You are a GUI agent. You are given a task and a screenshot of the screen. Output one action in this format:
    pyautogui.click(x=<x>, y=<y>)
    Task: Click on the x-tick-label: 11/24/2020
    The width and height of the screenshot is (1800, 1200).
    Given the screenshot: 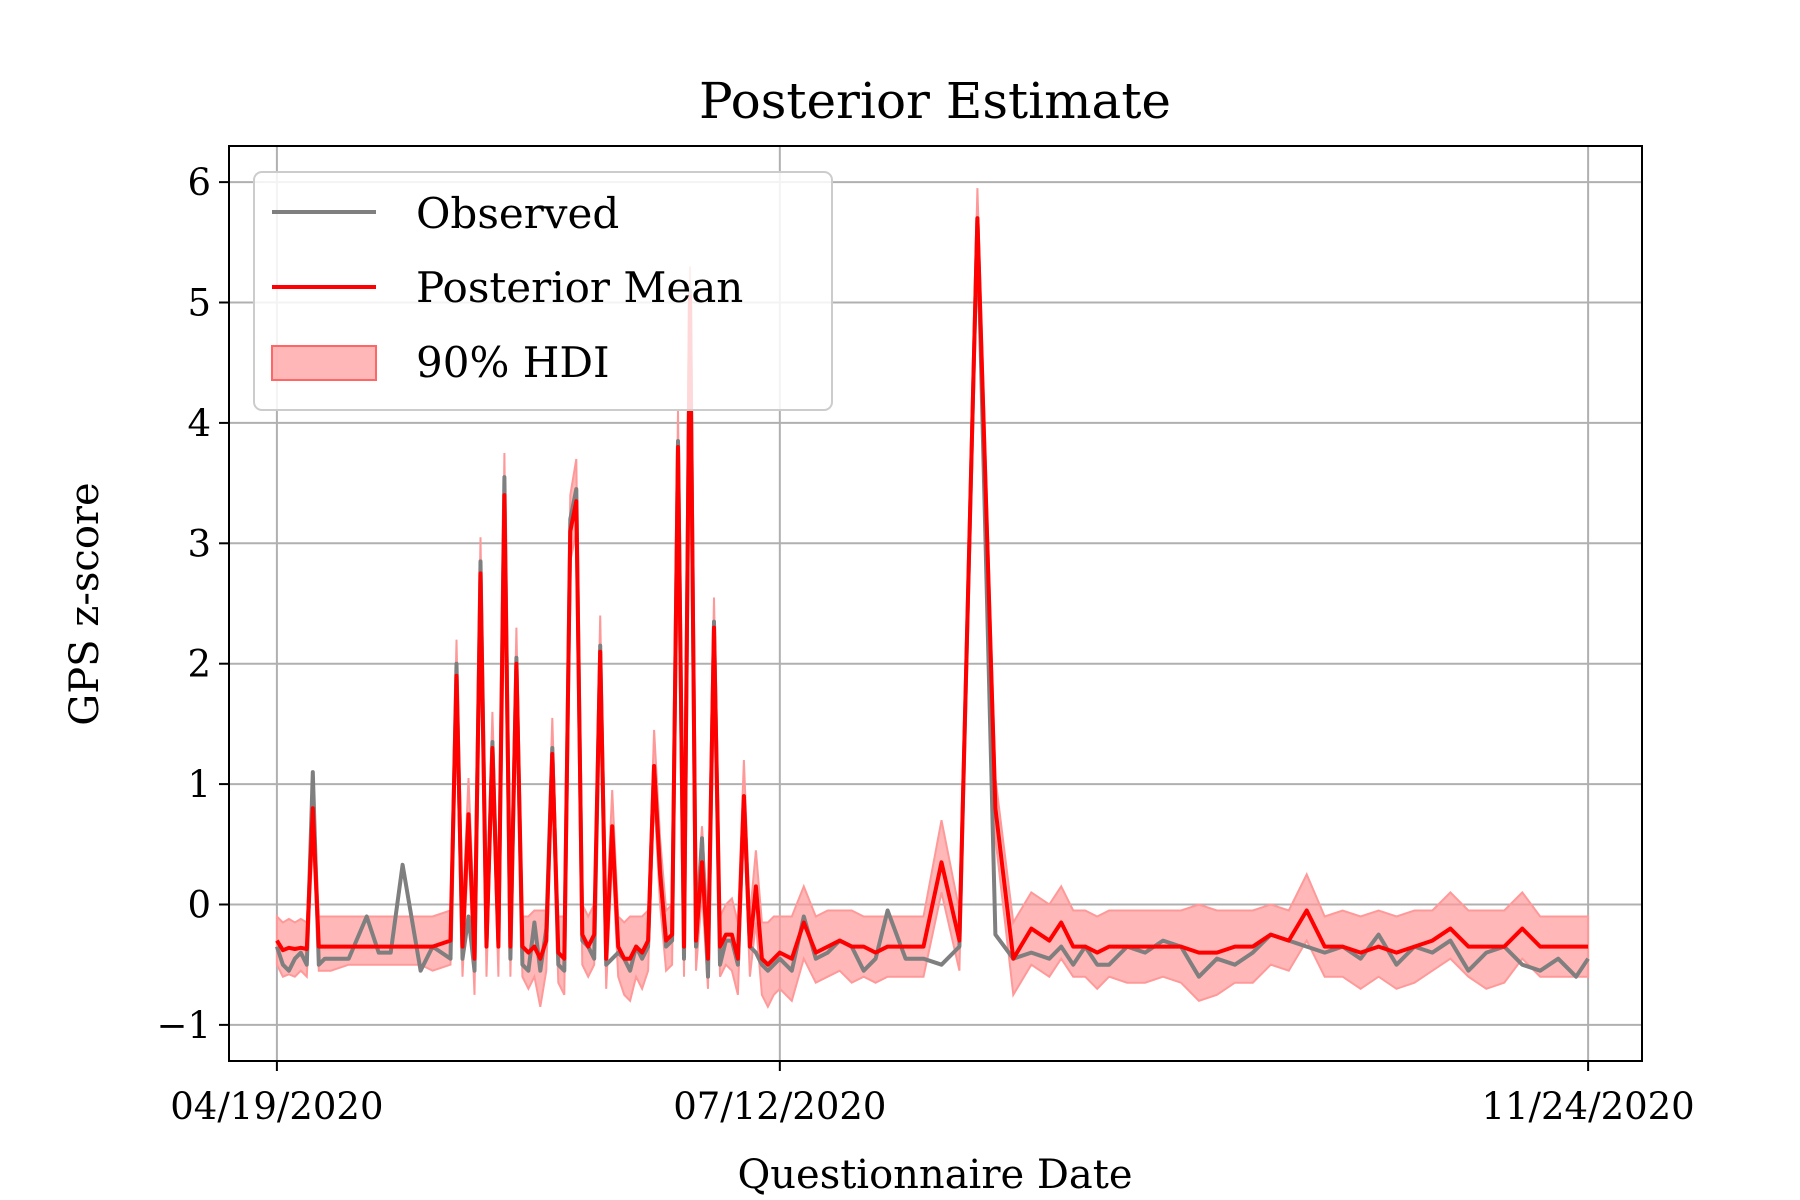 What is the action you would take?
    pyautogui.click(x=1587, y=1106)
    